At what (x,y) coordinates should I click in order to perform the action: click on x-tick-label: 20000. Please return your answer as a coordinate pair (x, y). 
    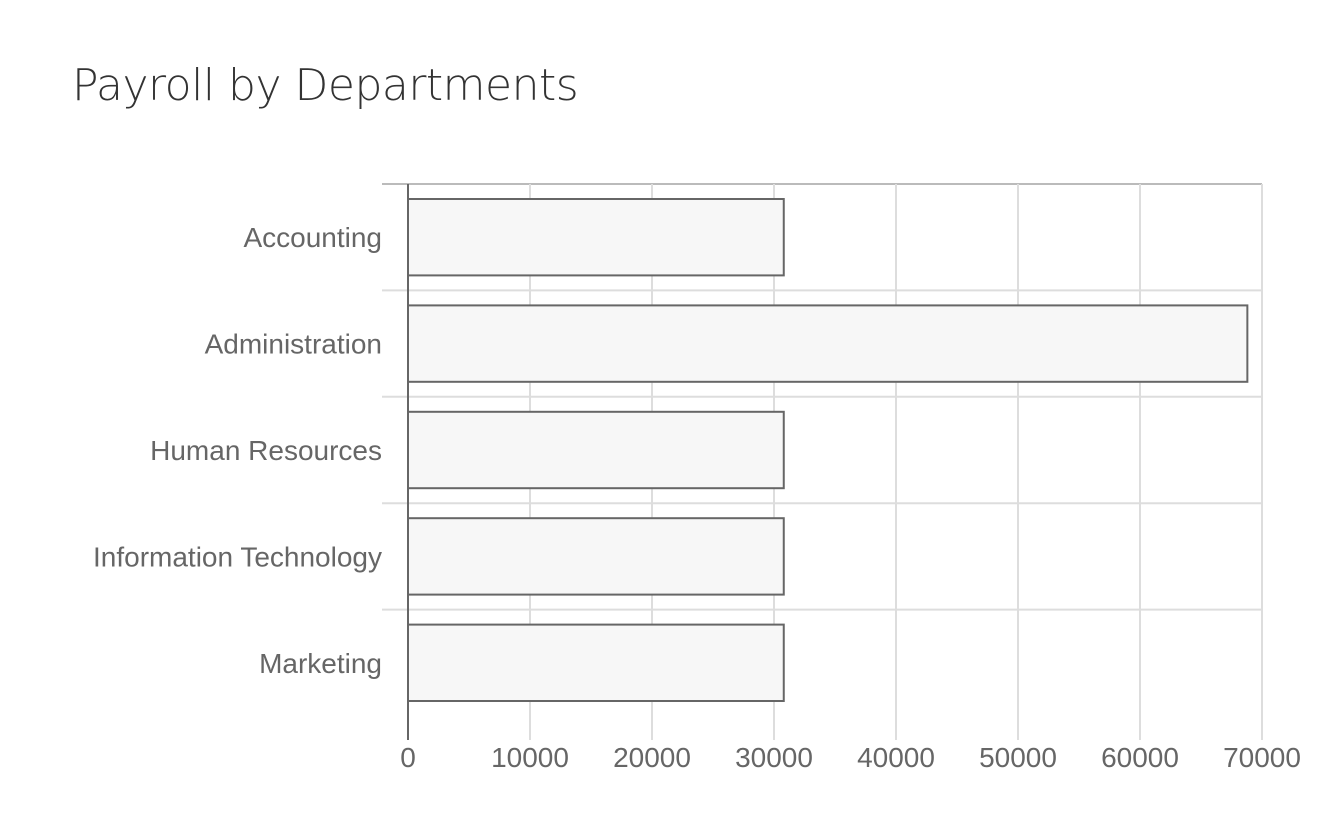
    Looking at the image, I should click on (652, 757).